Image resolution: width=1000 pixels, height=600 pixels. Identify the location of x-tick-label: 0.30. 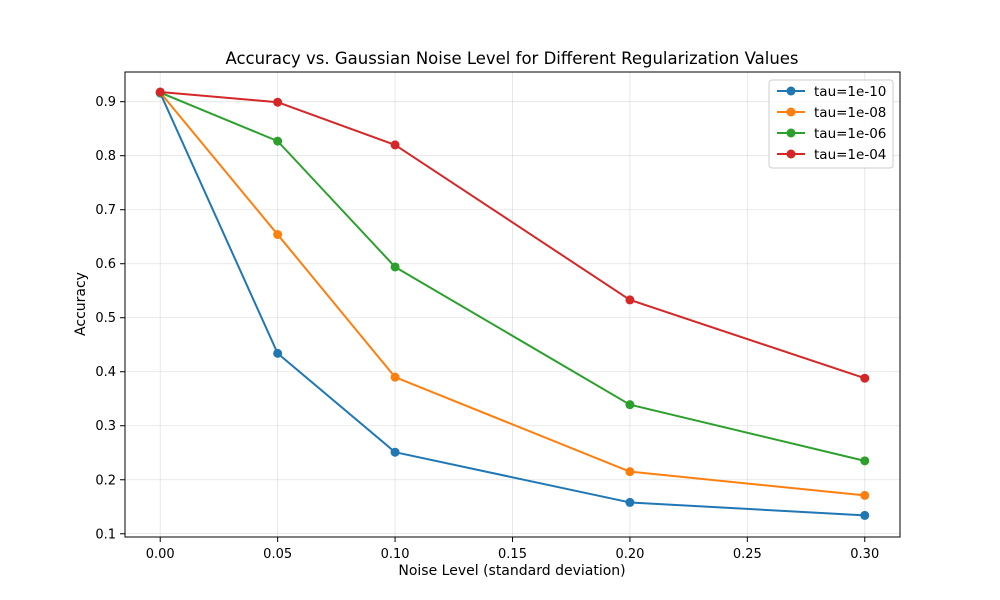
(864, 554).